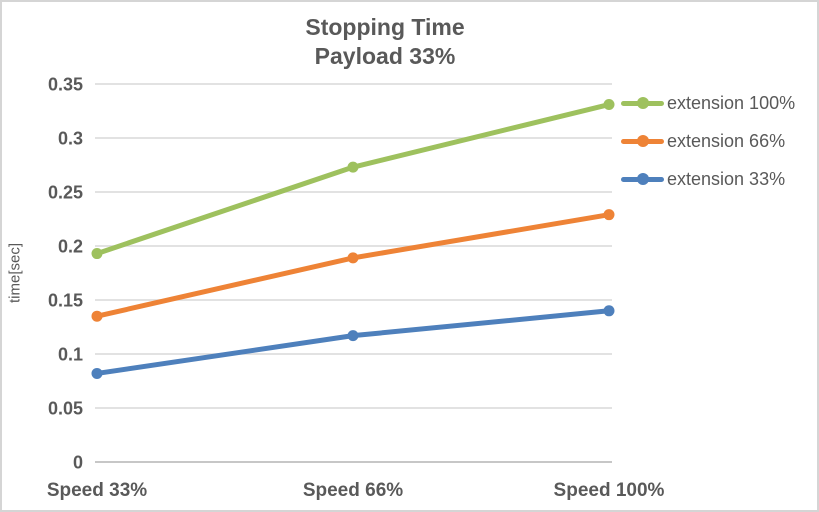  I want to click on y-tick-label: 0.2, so click(70, 247).